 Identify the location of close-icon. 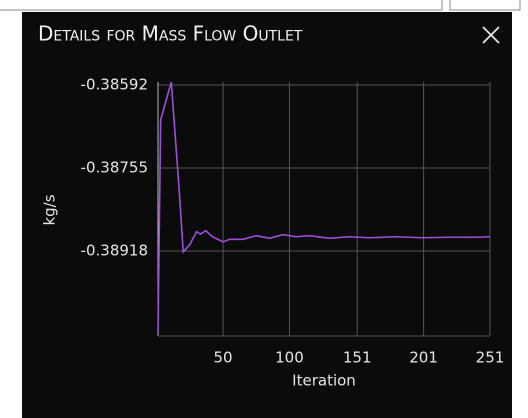
(491, 35).